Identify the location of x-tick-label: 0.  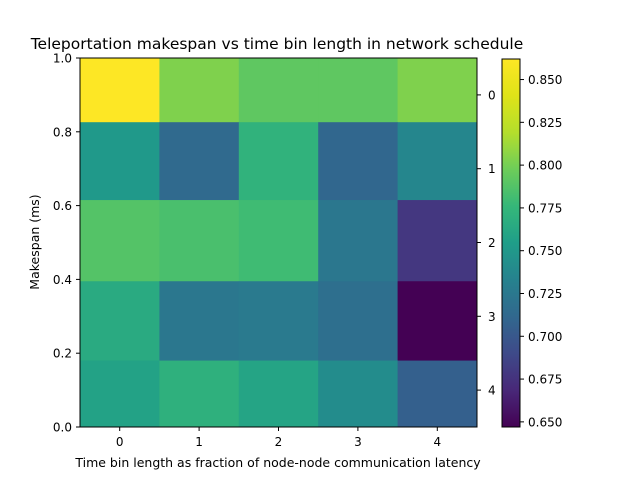
(120, 442).